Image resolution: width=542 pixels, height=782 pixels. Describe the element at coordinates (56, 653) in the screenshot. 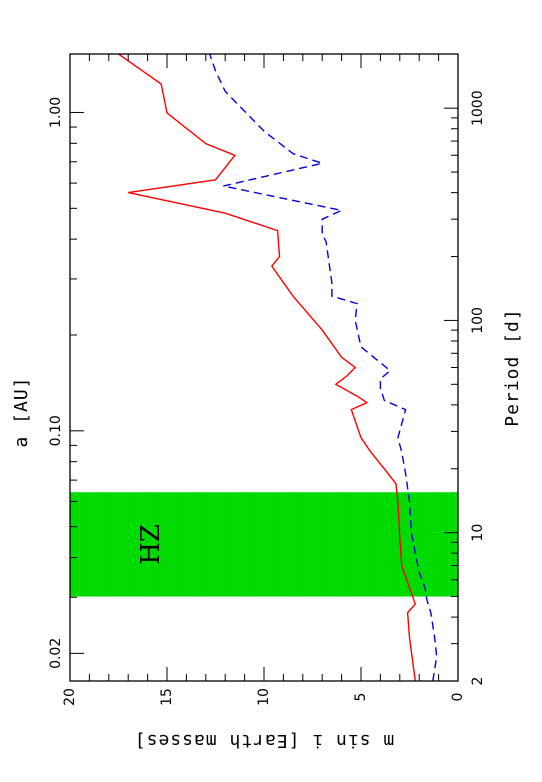

I see `au-tick-label: 0.02` at that location.